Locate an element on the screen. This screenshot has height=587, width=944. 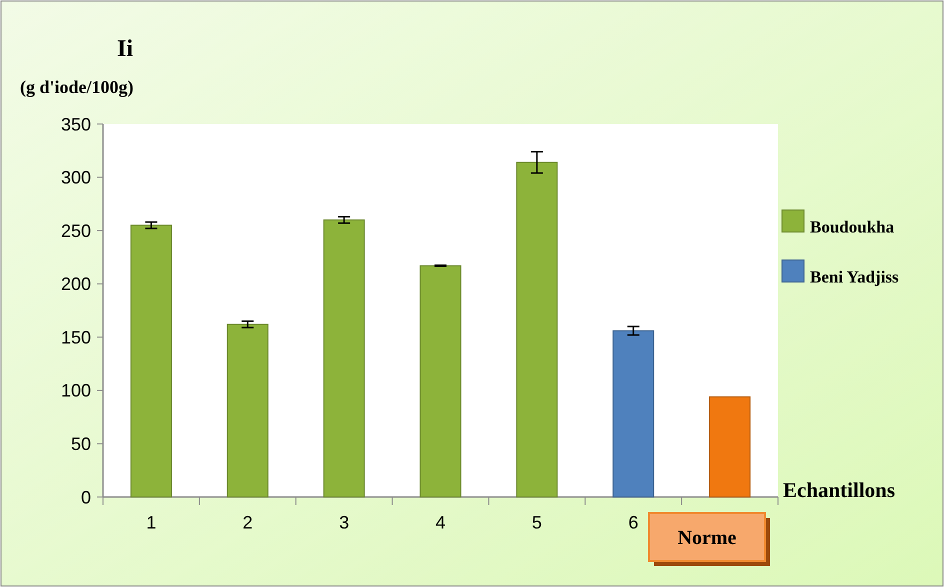
y-tick-label: 100 is located at coordinates (75, 390).